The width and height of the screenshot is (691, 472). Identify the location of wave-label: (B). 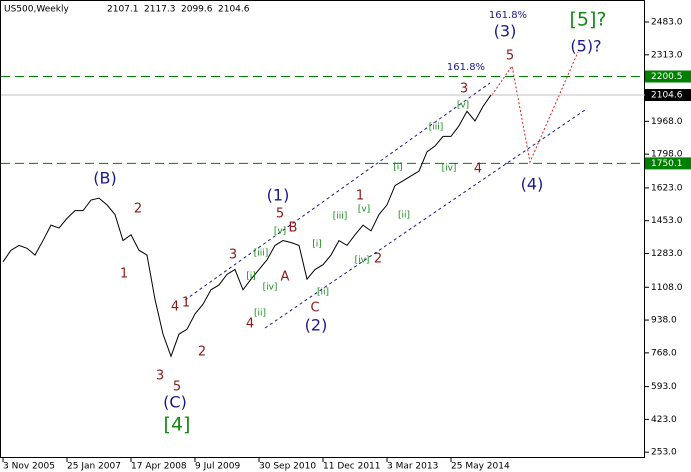
(104, 178).